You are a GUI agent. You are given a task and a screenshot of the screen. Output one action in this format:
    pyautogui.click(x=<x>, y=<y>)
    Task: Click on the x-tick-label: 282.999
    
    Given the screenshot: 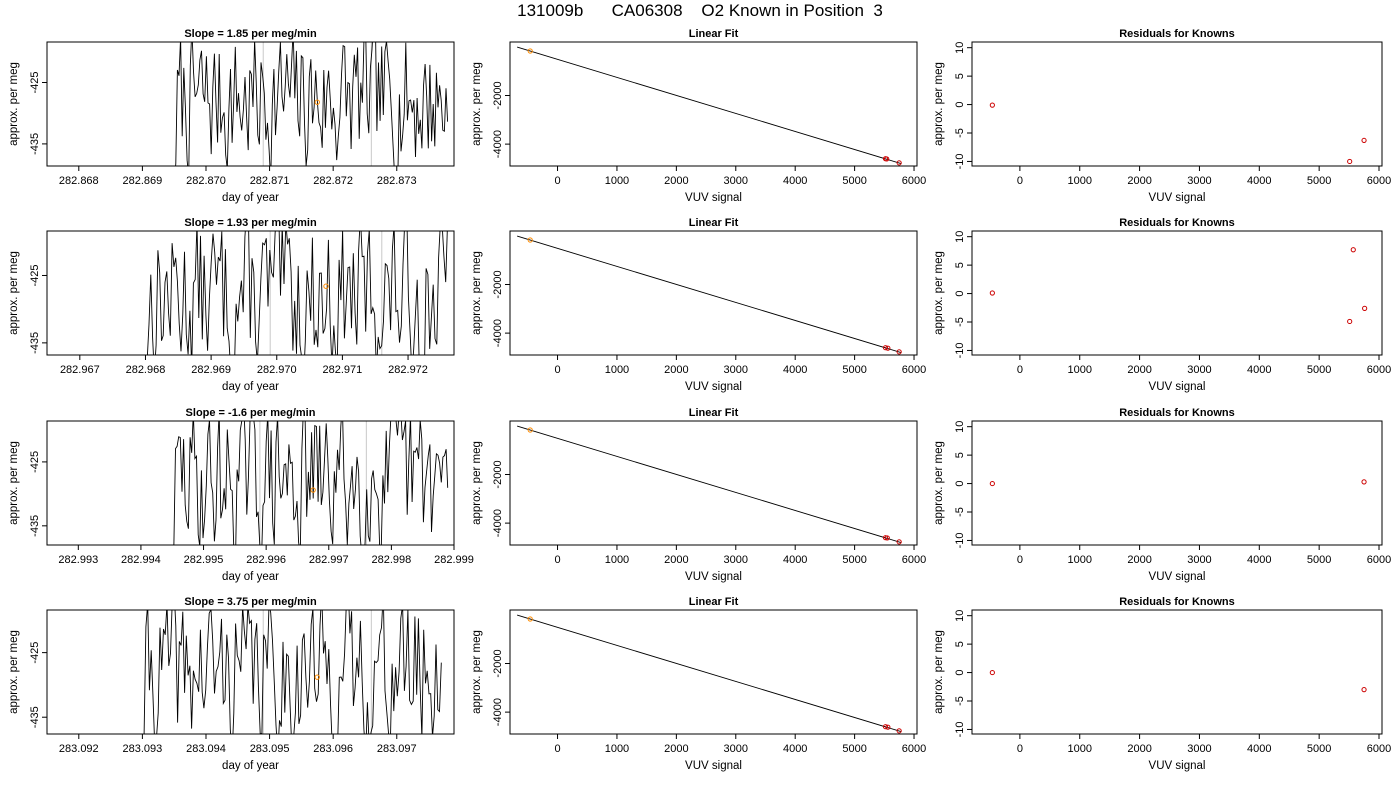 What is the action you would take?
    pyautogui.click(x=454, y=560)
    